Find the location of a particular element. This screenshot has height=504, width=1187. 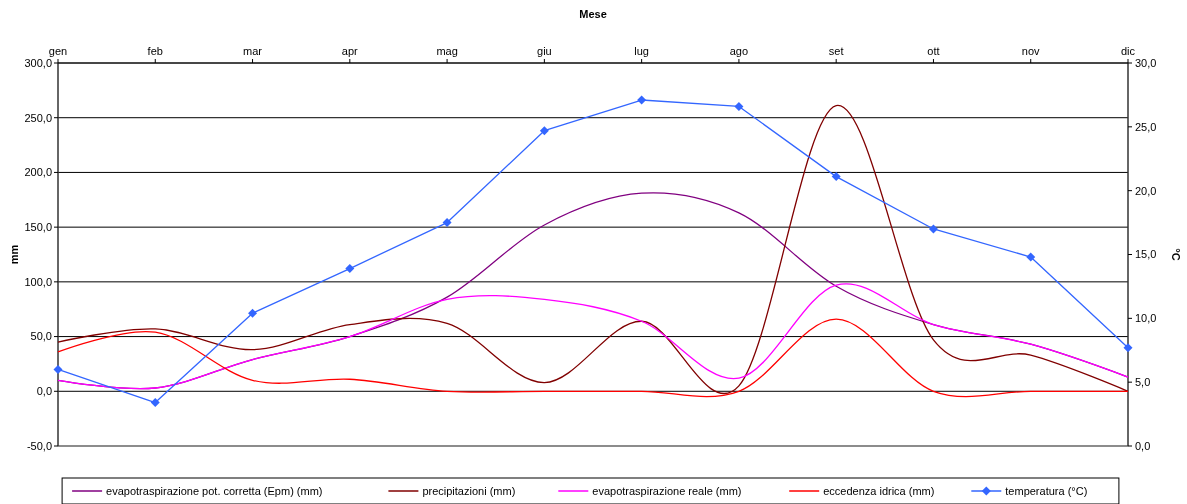

y2-tick-label: 0,0 is located at coordinates (1143, 445).